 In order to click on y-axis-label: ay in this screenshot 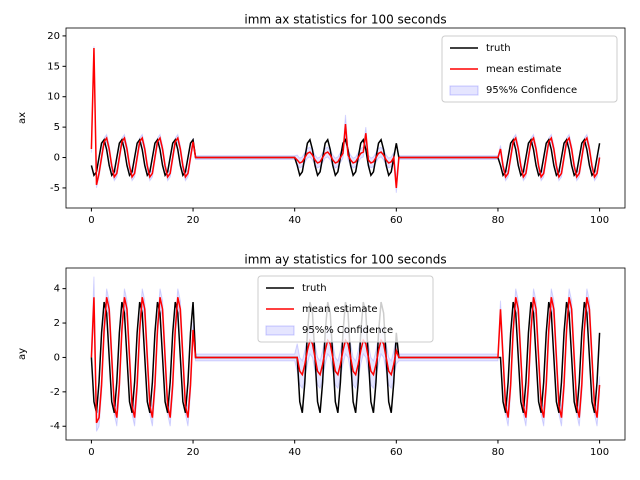, I will do `click(22, 354)`.